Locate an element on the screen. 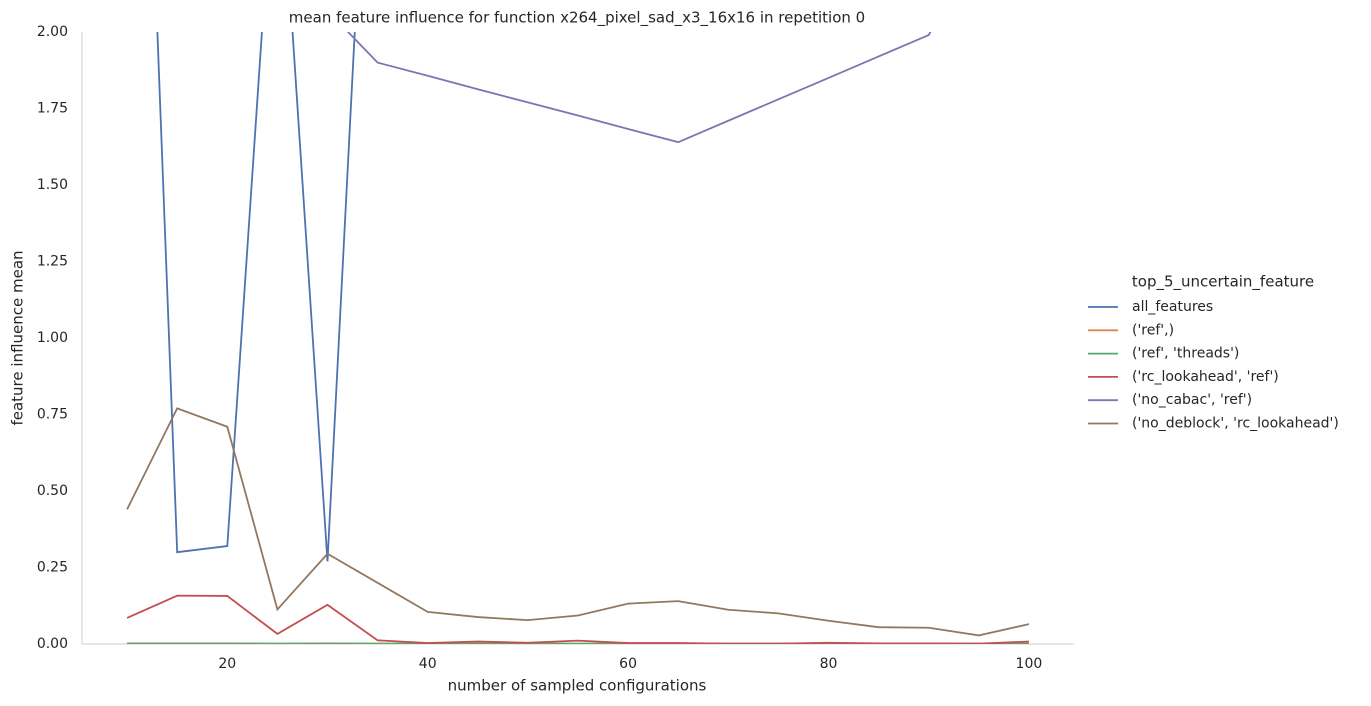  y-axis-label: feature influence mean is located at coordinates (18, 337).